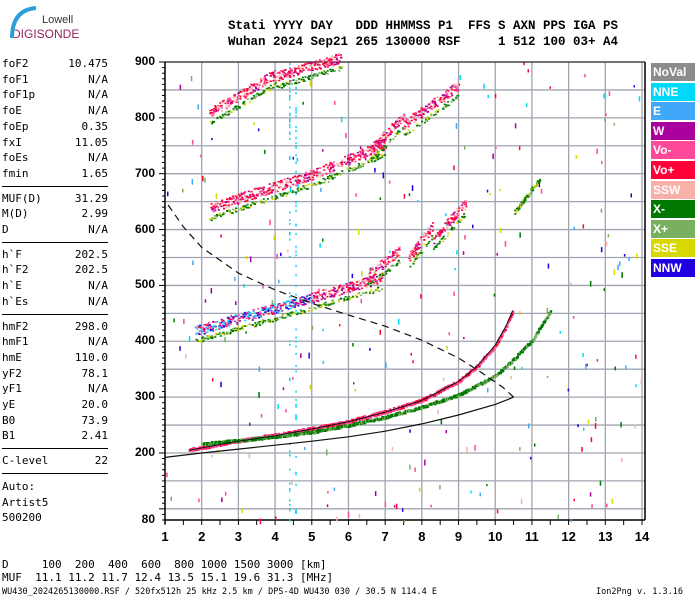 This screenshot has width=700, height=600. I want to click on divider, so click(55, 473).